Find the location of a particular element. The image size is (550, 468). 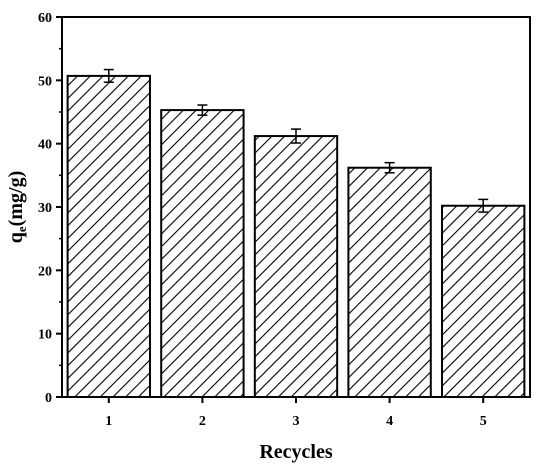

y-axis-title: qe(mg/g) is located at coordinates (17, 207).